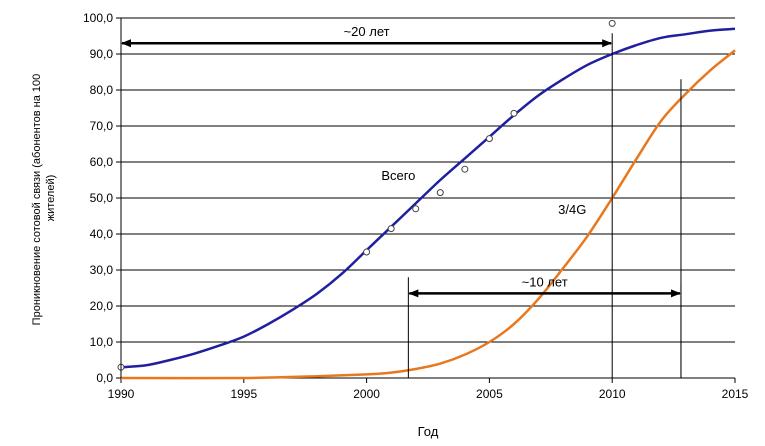  Describe the element at coordinates (102, 90) in the screenshot. I see `y-tick-label: 80,0` at that location.